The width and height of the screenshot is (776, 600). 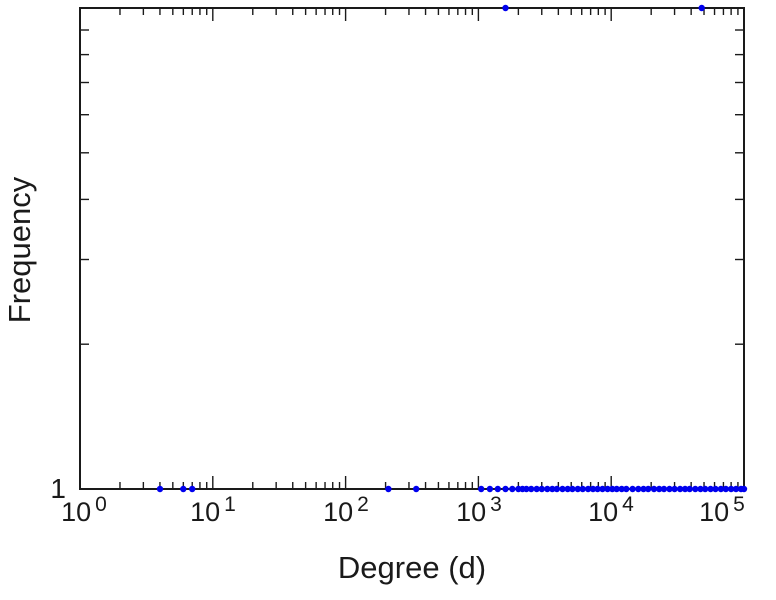 I want to click on x-tick-exponent: 1, so click(x=230, y=504).